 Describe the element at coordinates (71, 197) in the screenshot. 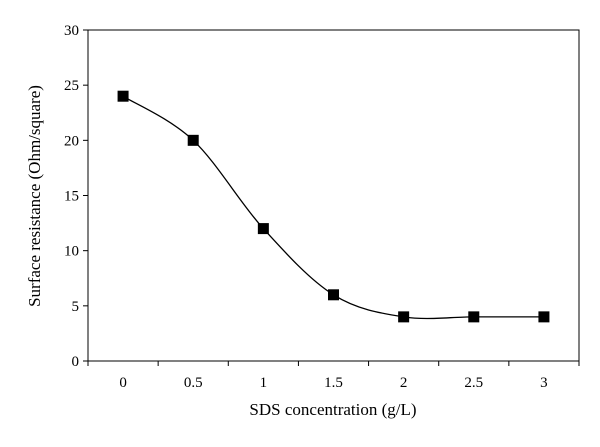

I see `y-tick-label: 15` at that location.